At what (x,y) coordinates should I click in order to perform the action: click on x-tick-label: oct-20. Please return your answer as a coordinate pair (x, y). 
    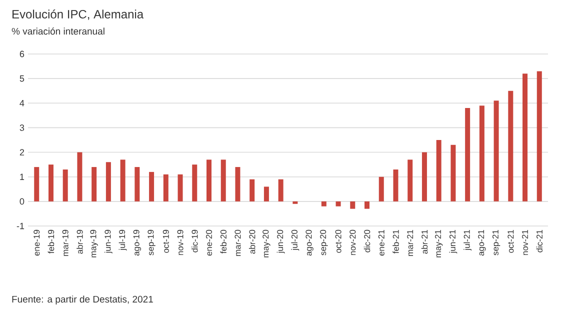
    Looking at the image, I should click on (338, 241).